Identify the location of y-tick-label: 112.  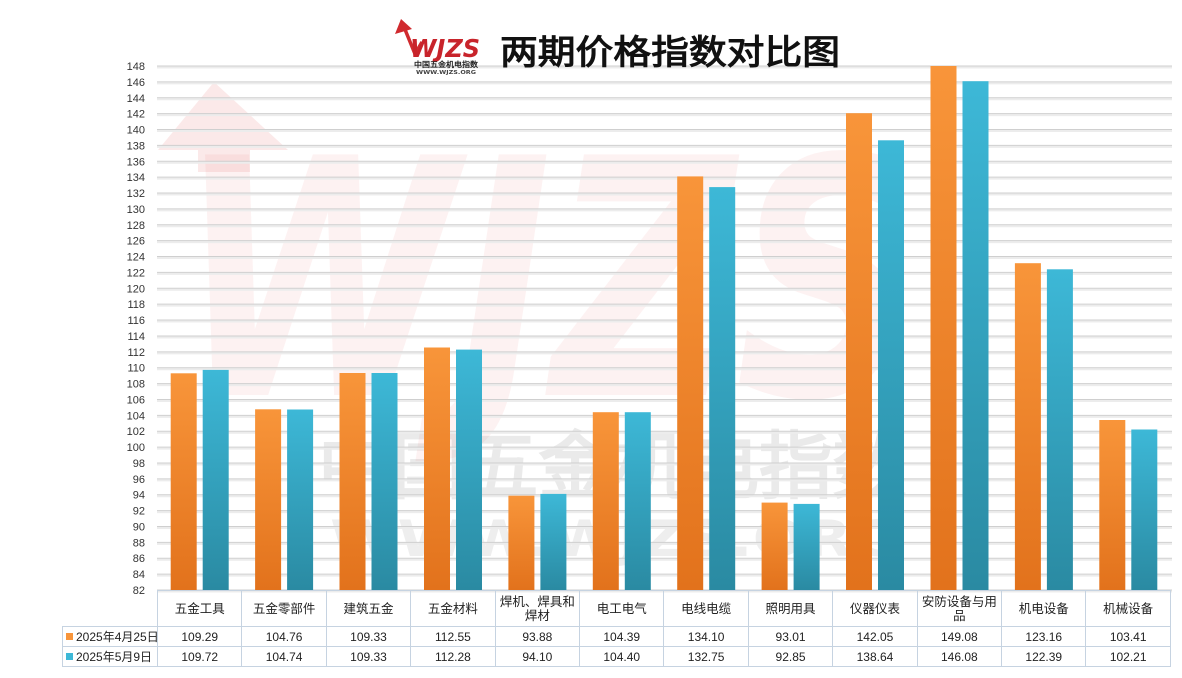
(136, 353).